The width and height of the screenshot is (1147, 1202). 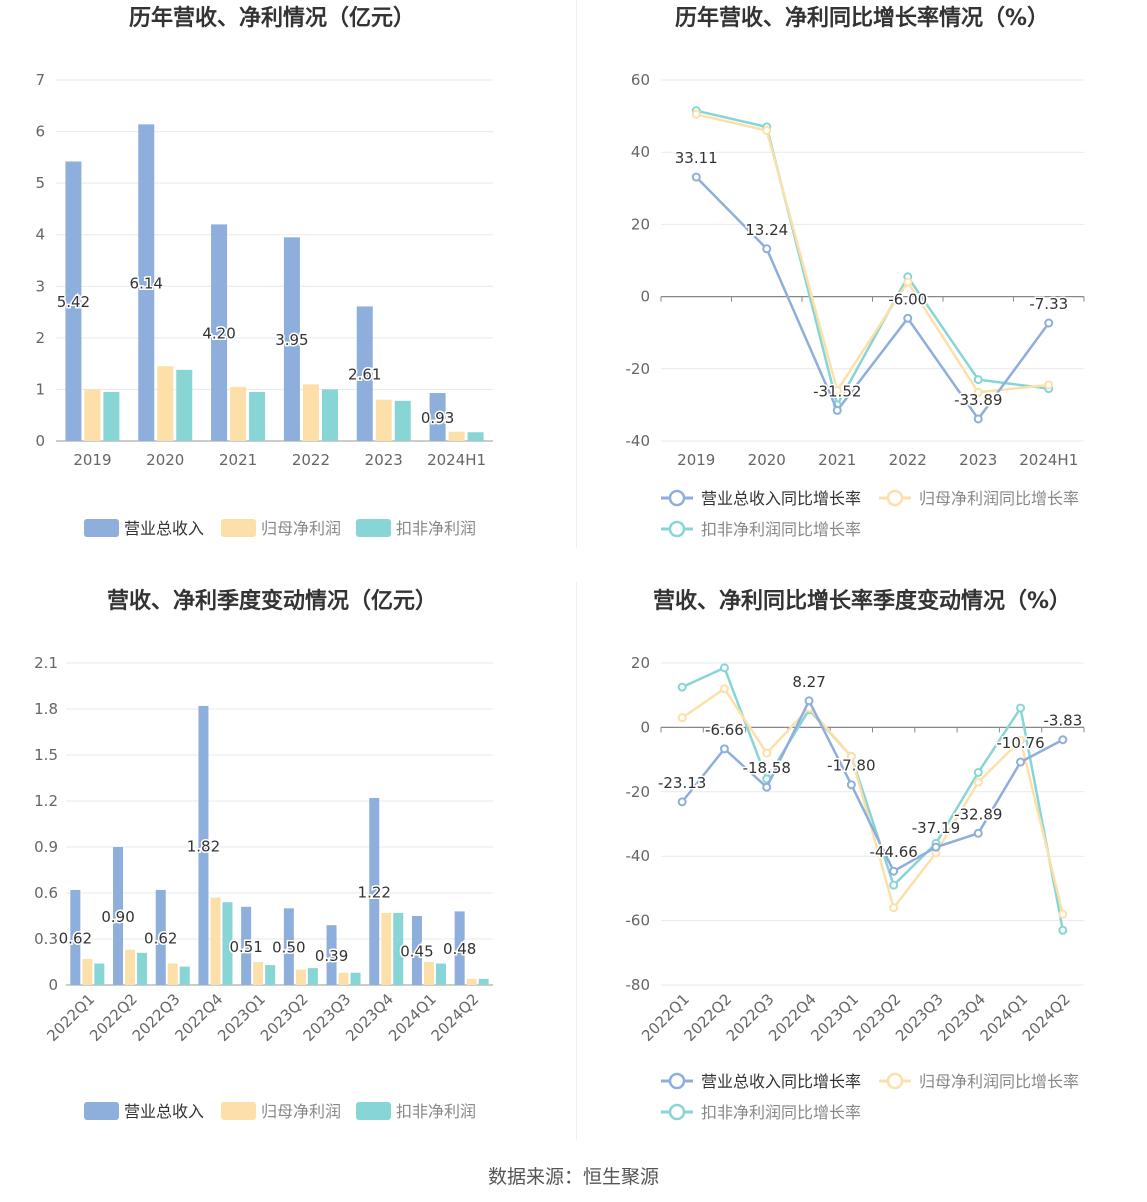 What do you see at coordinates (851, 766) in the screenshot?
I see `data-label: -17.80` at bounding box center [851, 766].